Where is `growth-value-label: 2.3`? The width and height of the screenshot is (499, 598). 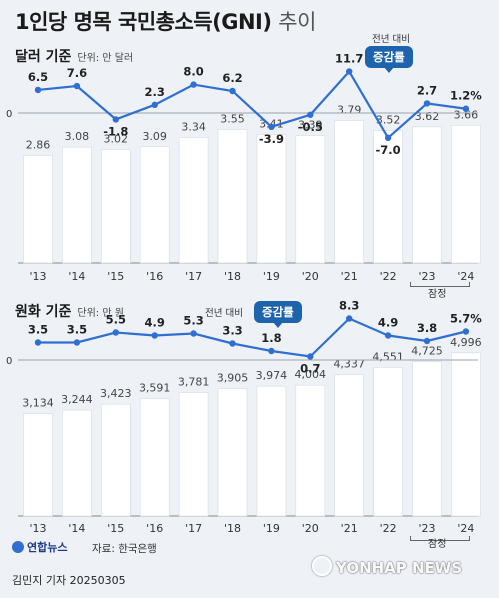 growth-value-label: 2.3 is located at coordinates (155, 92).